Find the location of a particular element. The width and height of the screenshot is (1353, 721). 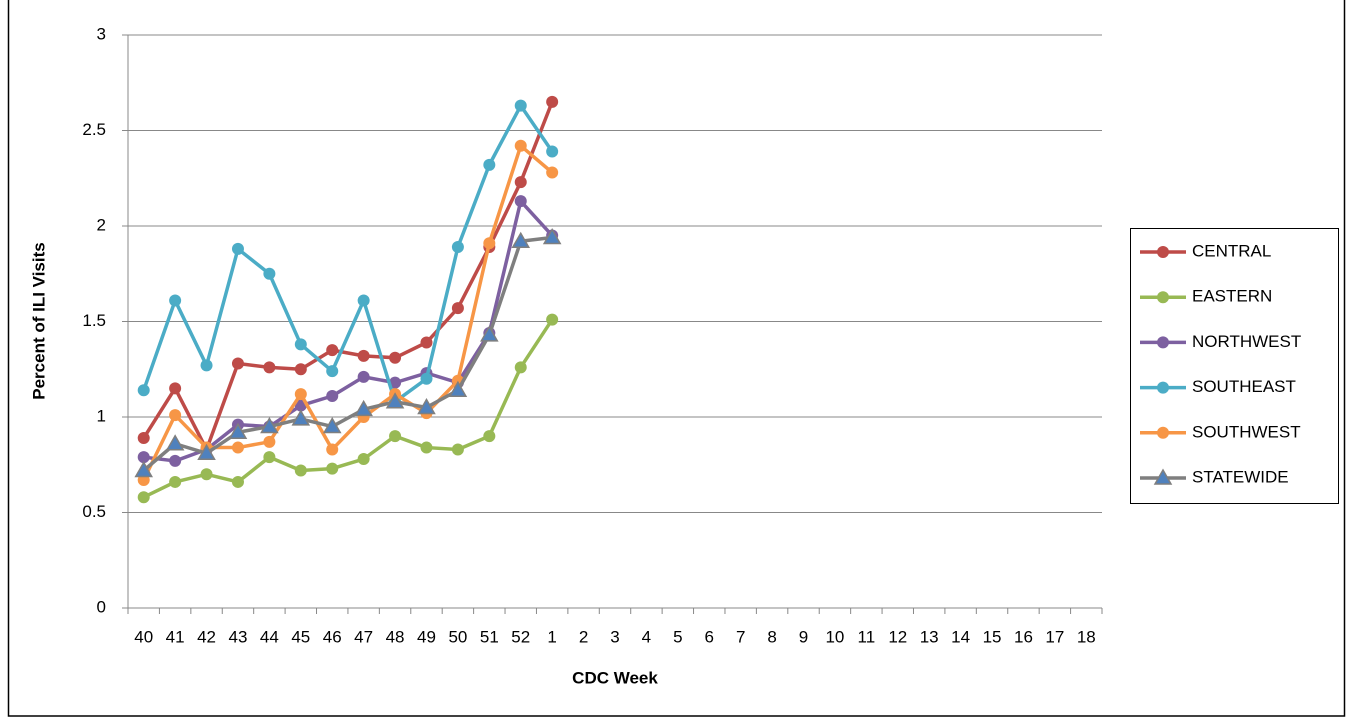

legend-label: NORTHWEST is located at coordinates (1246, 341).